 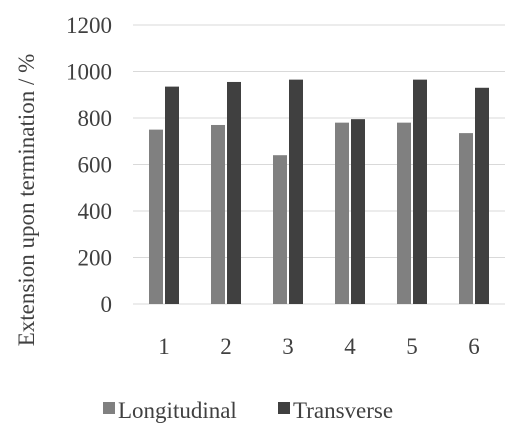 What do you see at coordinates (350, 346) in the screenshot?
I see `x-tick-label: 4` at bounding box center [350, 346].